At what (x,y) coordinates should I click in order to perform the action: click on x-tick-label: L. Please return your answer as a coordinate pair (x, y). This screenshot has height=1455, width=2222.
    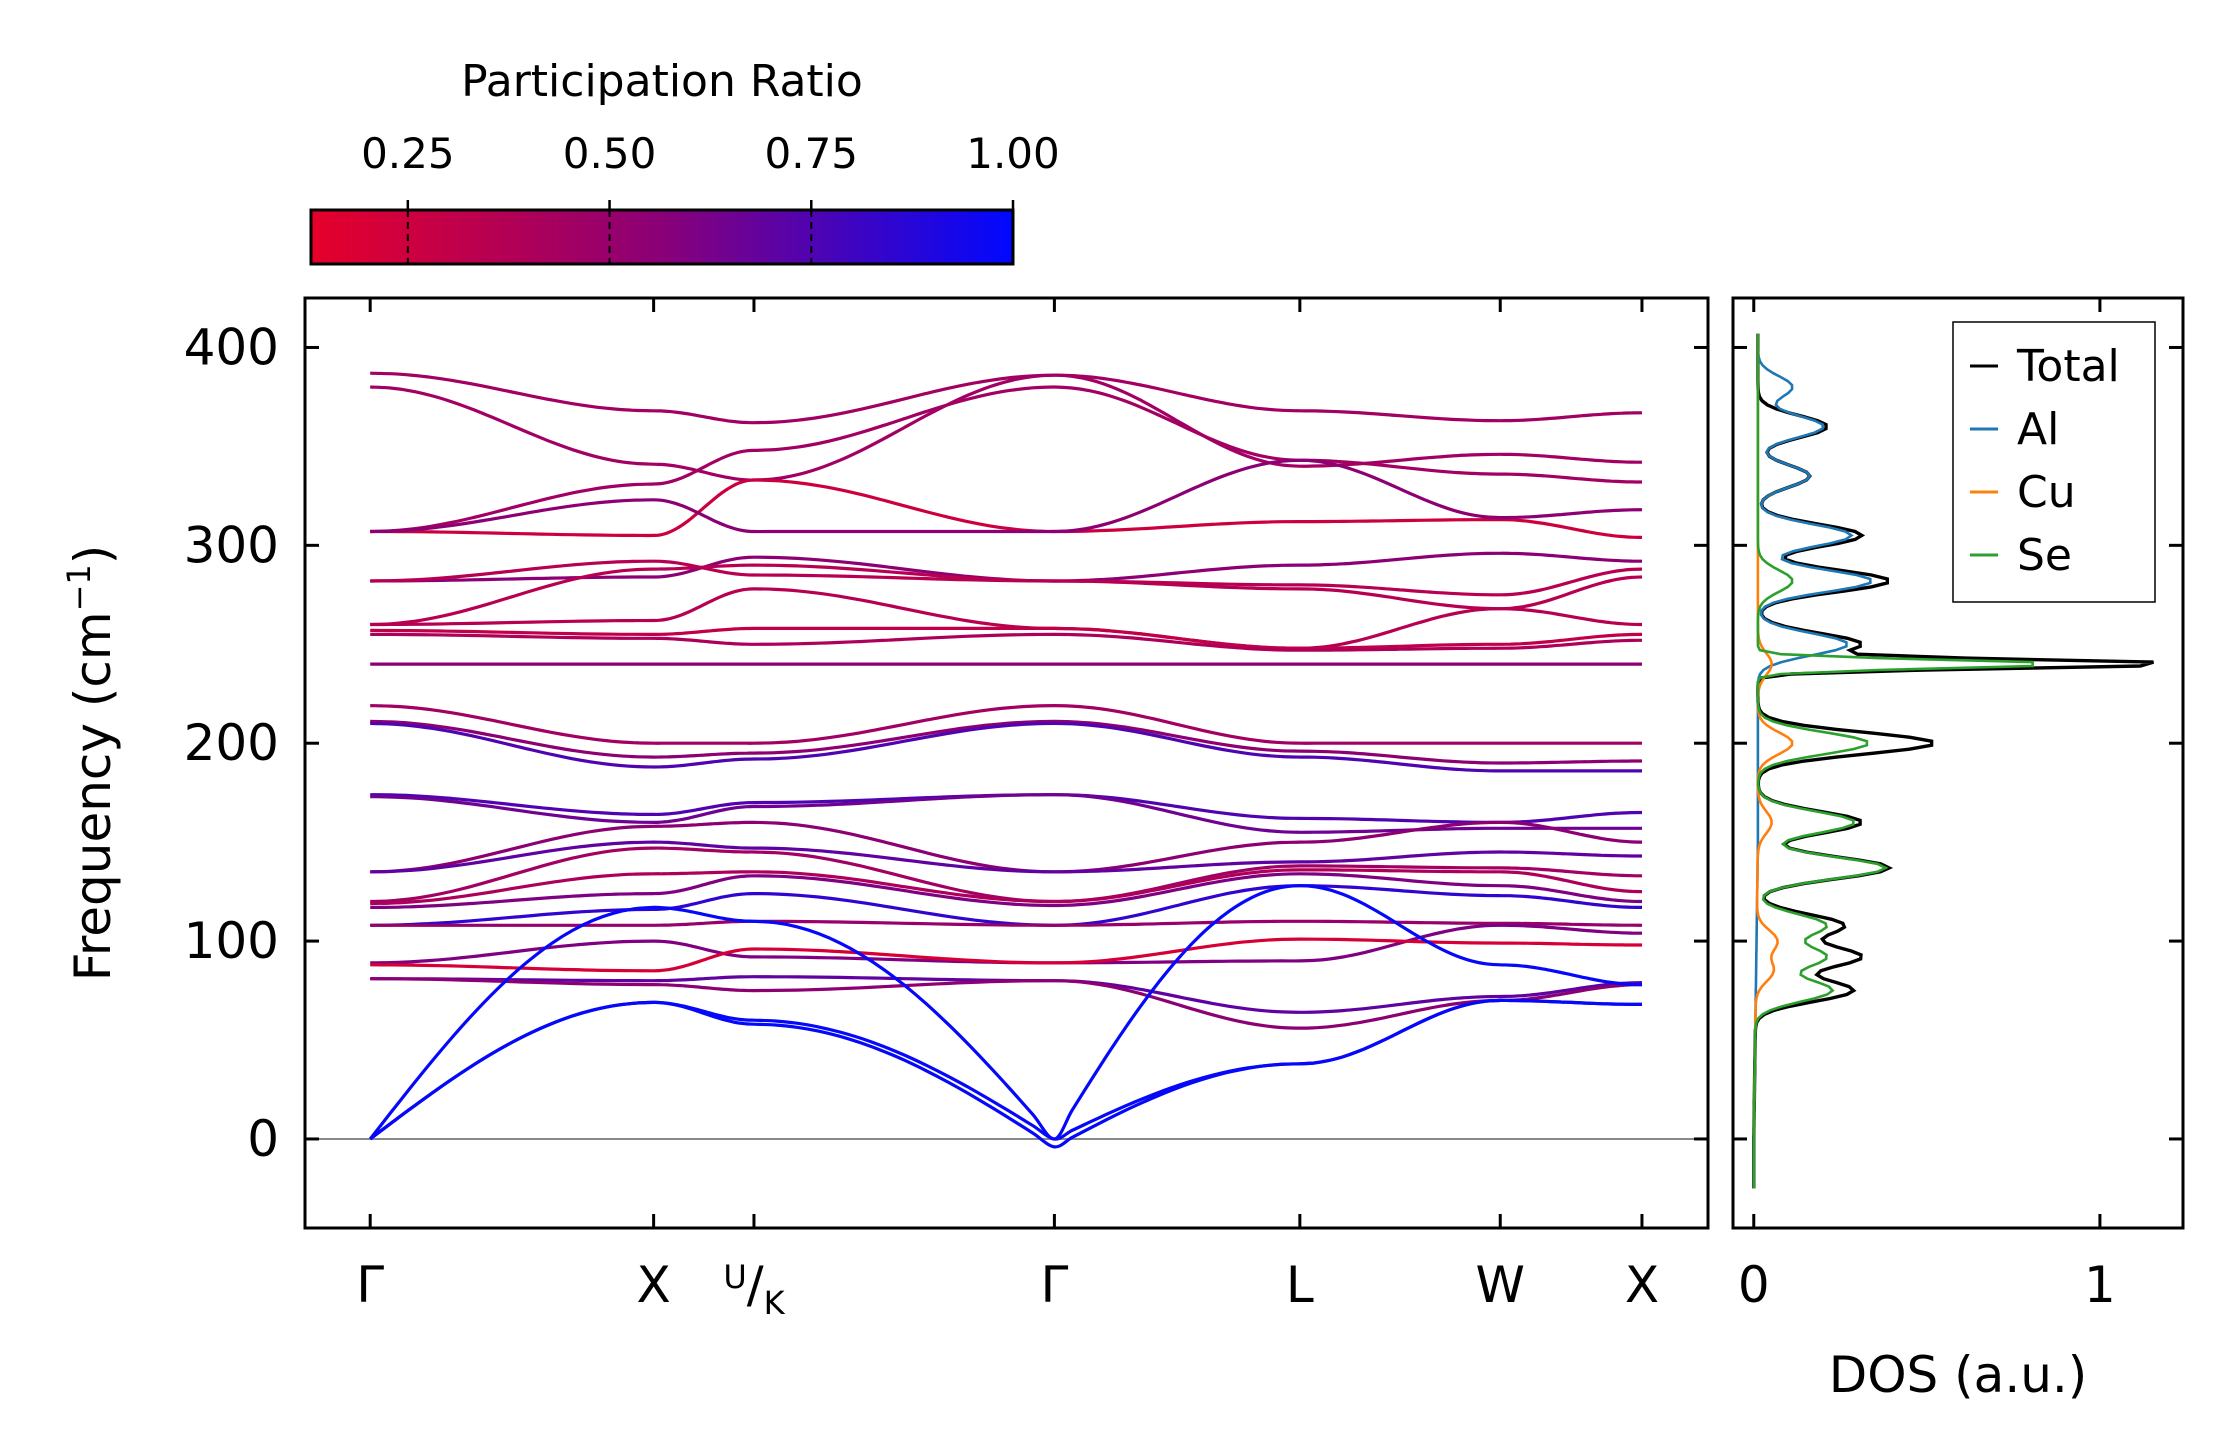
    Looking at the image, I should click on (1300, 1285).